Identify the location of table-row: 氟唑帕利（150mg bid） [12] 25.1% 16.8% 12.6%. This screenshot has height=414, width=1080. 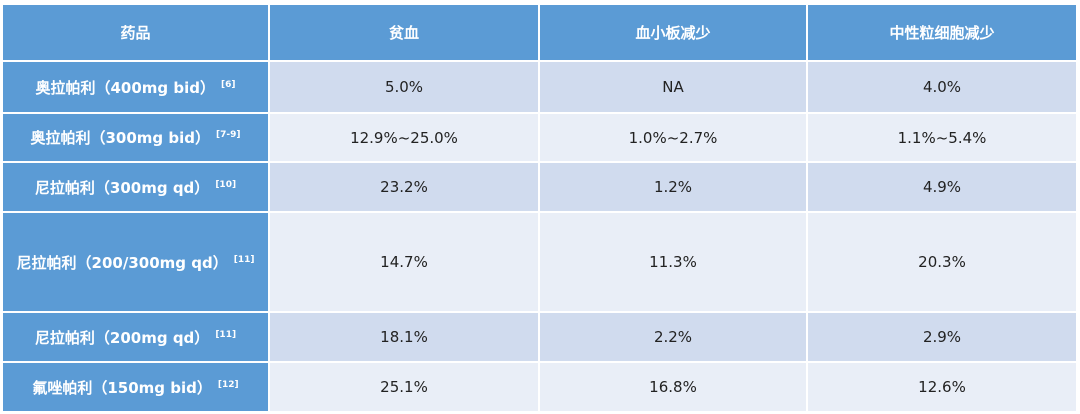
(539, 387).